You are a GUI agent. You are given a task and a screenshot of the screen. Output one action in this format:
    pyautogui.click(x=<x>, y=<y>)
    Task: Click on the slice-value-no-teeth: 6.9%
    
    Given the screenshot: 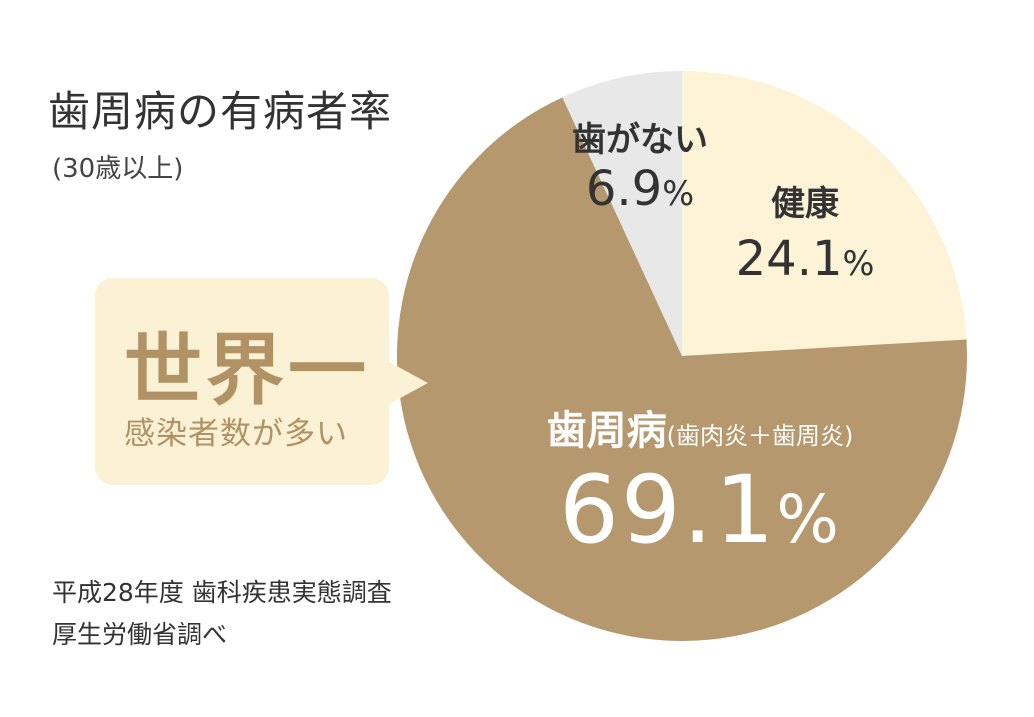 What is the action you would take?
    pyautogui.click(x=640, y=189)
    